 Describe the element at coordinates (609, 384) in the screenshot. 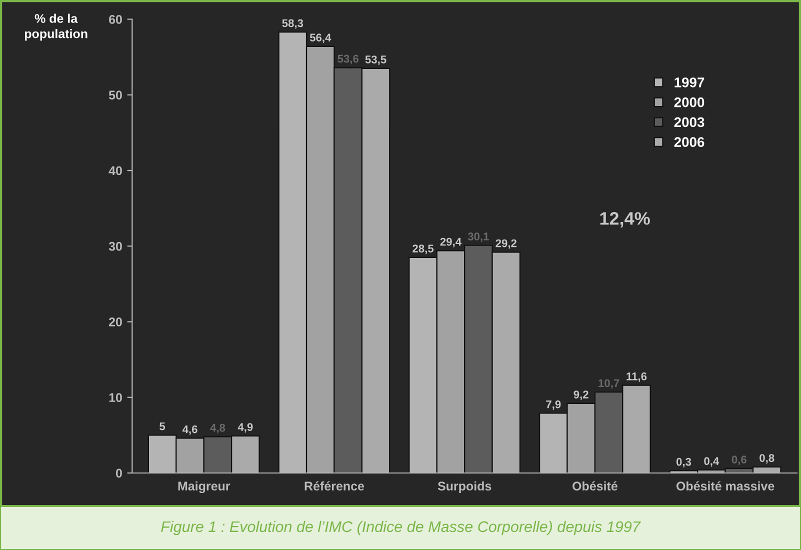

I see `data-label: 10,7` at that location.